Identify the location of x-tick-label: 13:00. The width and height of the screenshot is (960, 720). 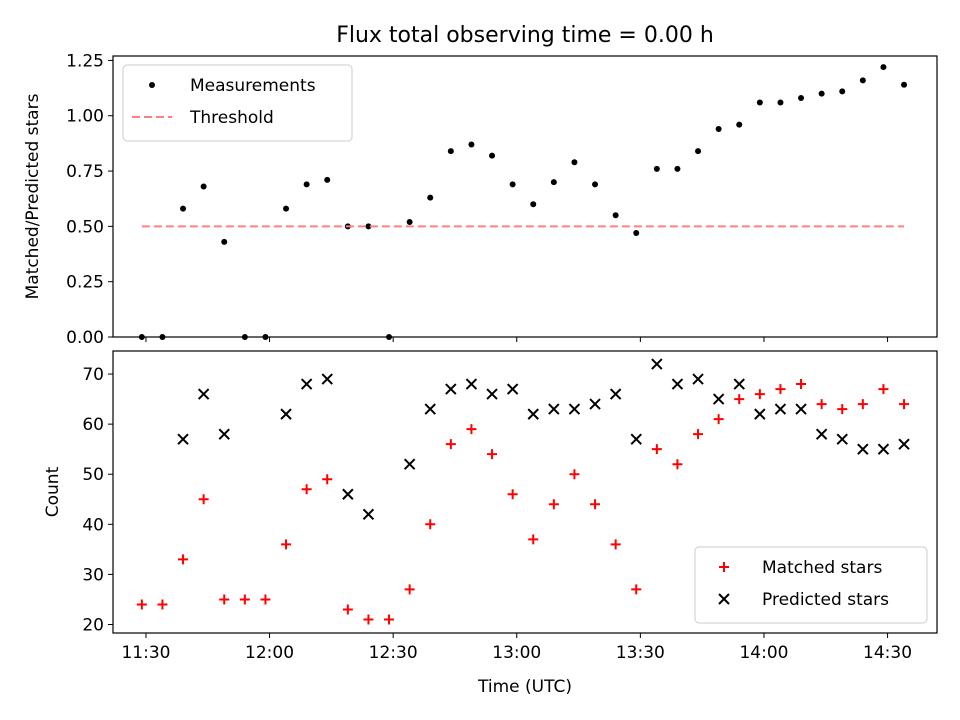
(516, 653).